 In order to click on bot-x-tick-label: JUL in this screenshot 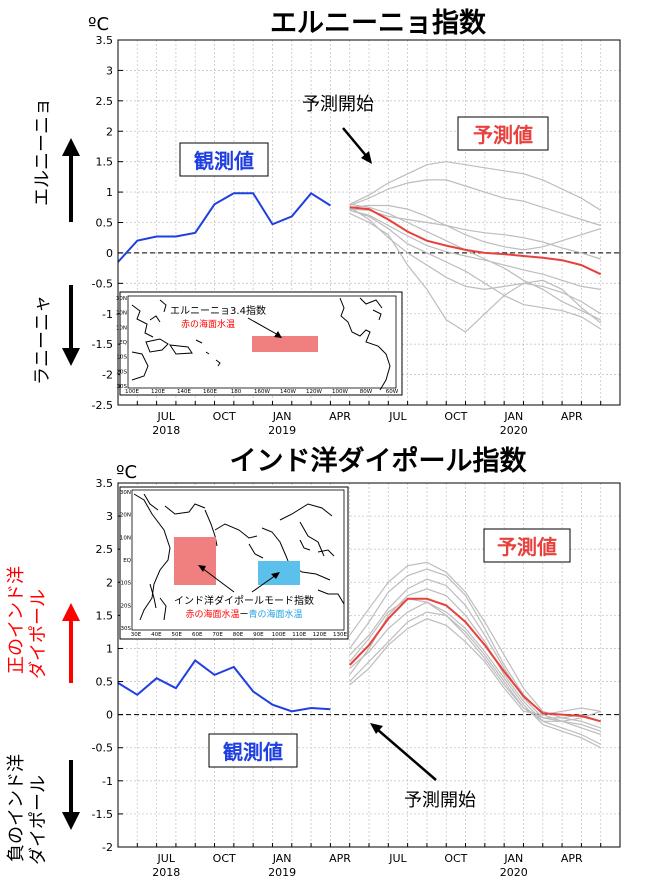, I will do `click(397, 858)`.